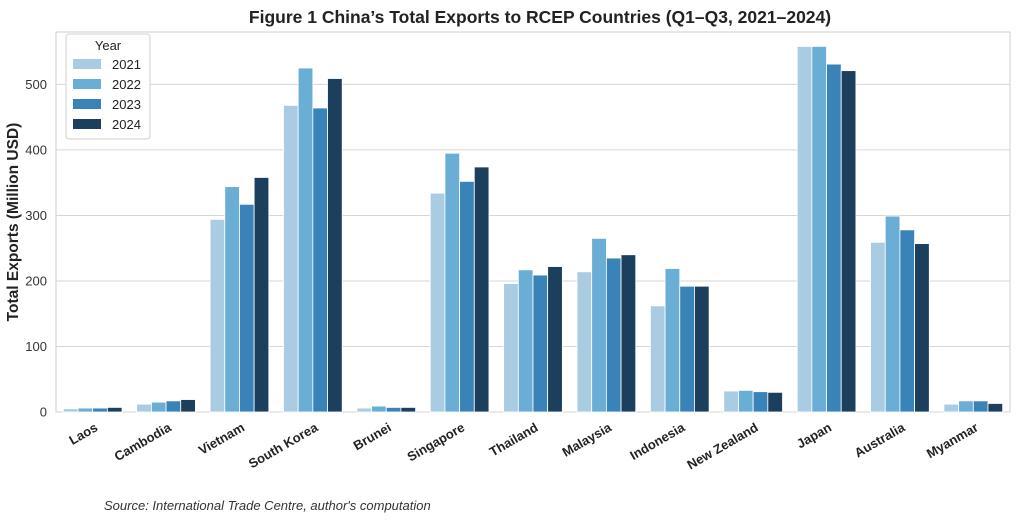 The height and width of the screenshot is (520, 1024). What do you see at coordinates (613, 335) in the screenshot?
I see `bar-malaysia-2023` at bounding box center [613, 335].